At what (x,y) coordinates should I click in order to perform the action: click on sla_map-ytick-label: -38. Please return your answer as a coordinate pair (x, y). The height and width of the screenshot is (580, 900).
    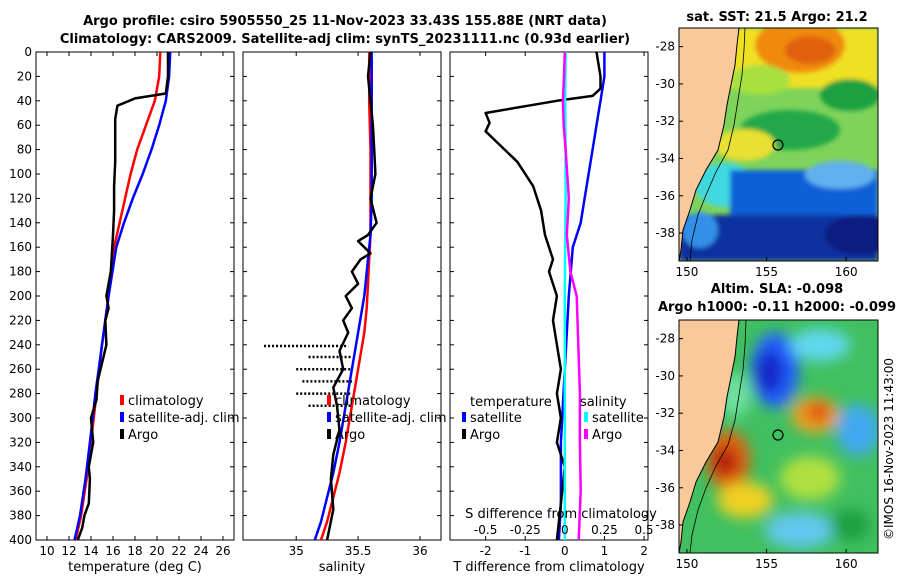
    Looking at the image, I should click on (665, 525).